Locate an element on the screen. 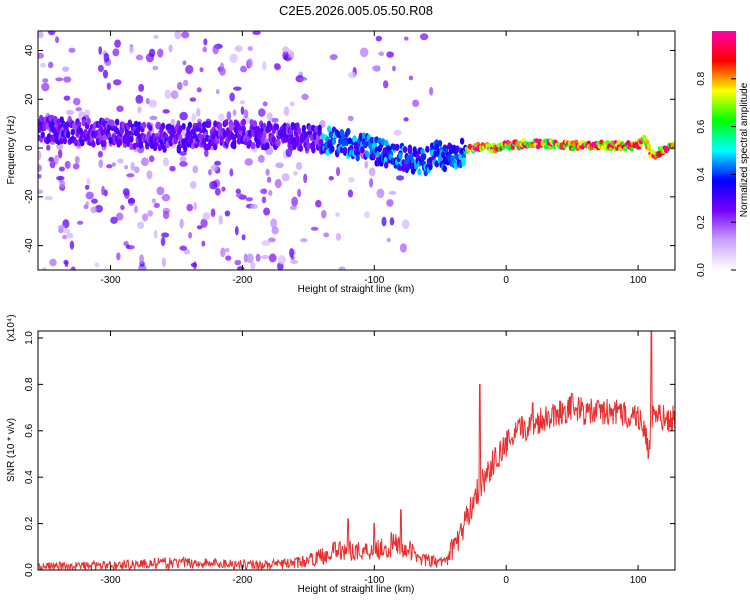 This screenshot has height=600, width=750. colorbar-label: Normalized spectral amplitude is located at coordinates (744, 149).